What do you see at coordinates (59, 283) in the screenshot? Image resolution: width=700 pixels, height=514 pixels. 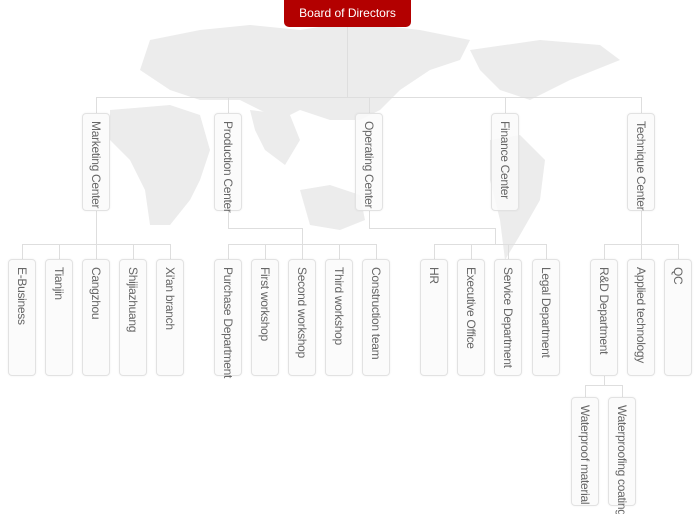 I see `node-label: Tianjin` at bounding box center [59, 283].